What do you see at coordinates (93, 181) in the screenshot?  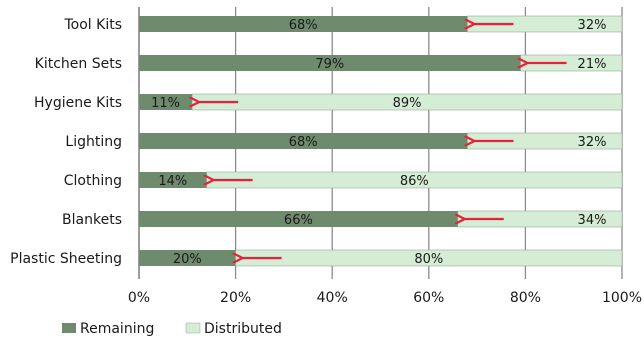 I see `category-label: Clothing` at bounding box center [93, 181].